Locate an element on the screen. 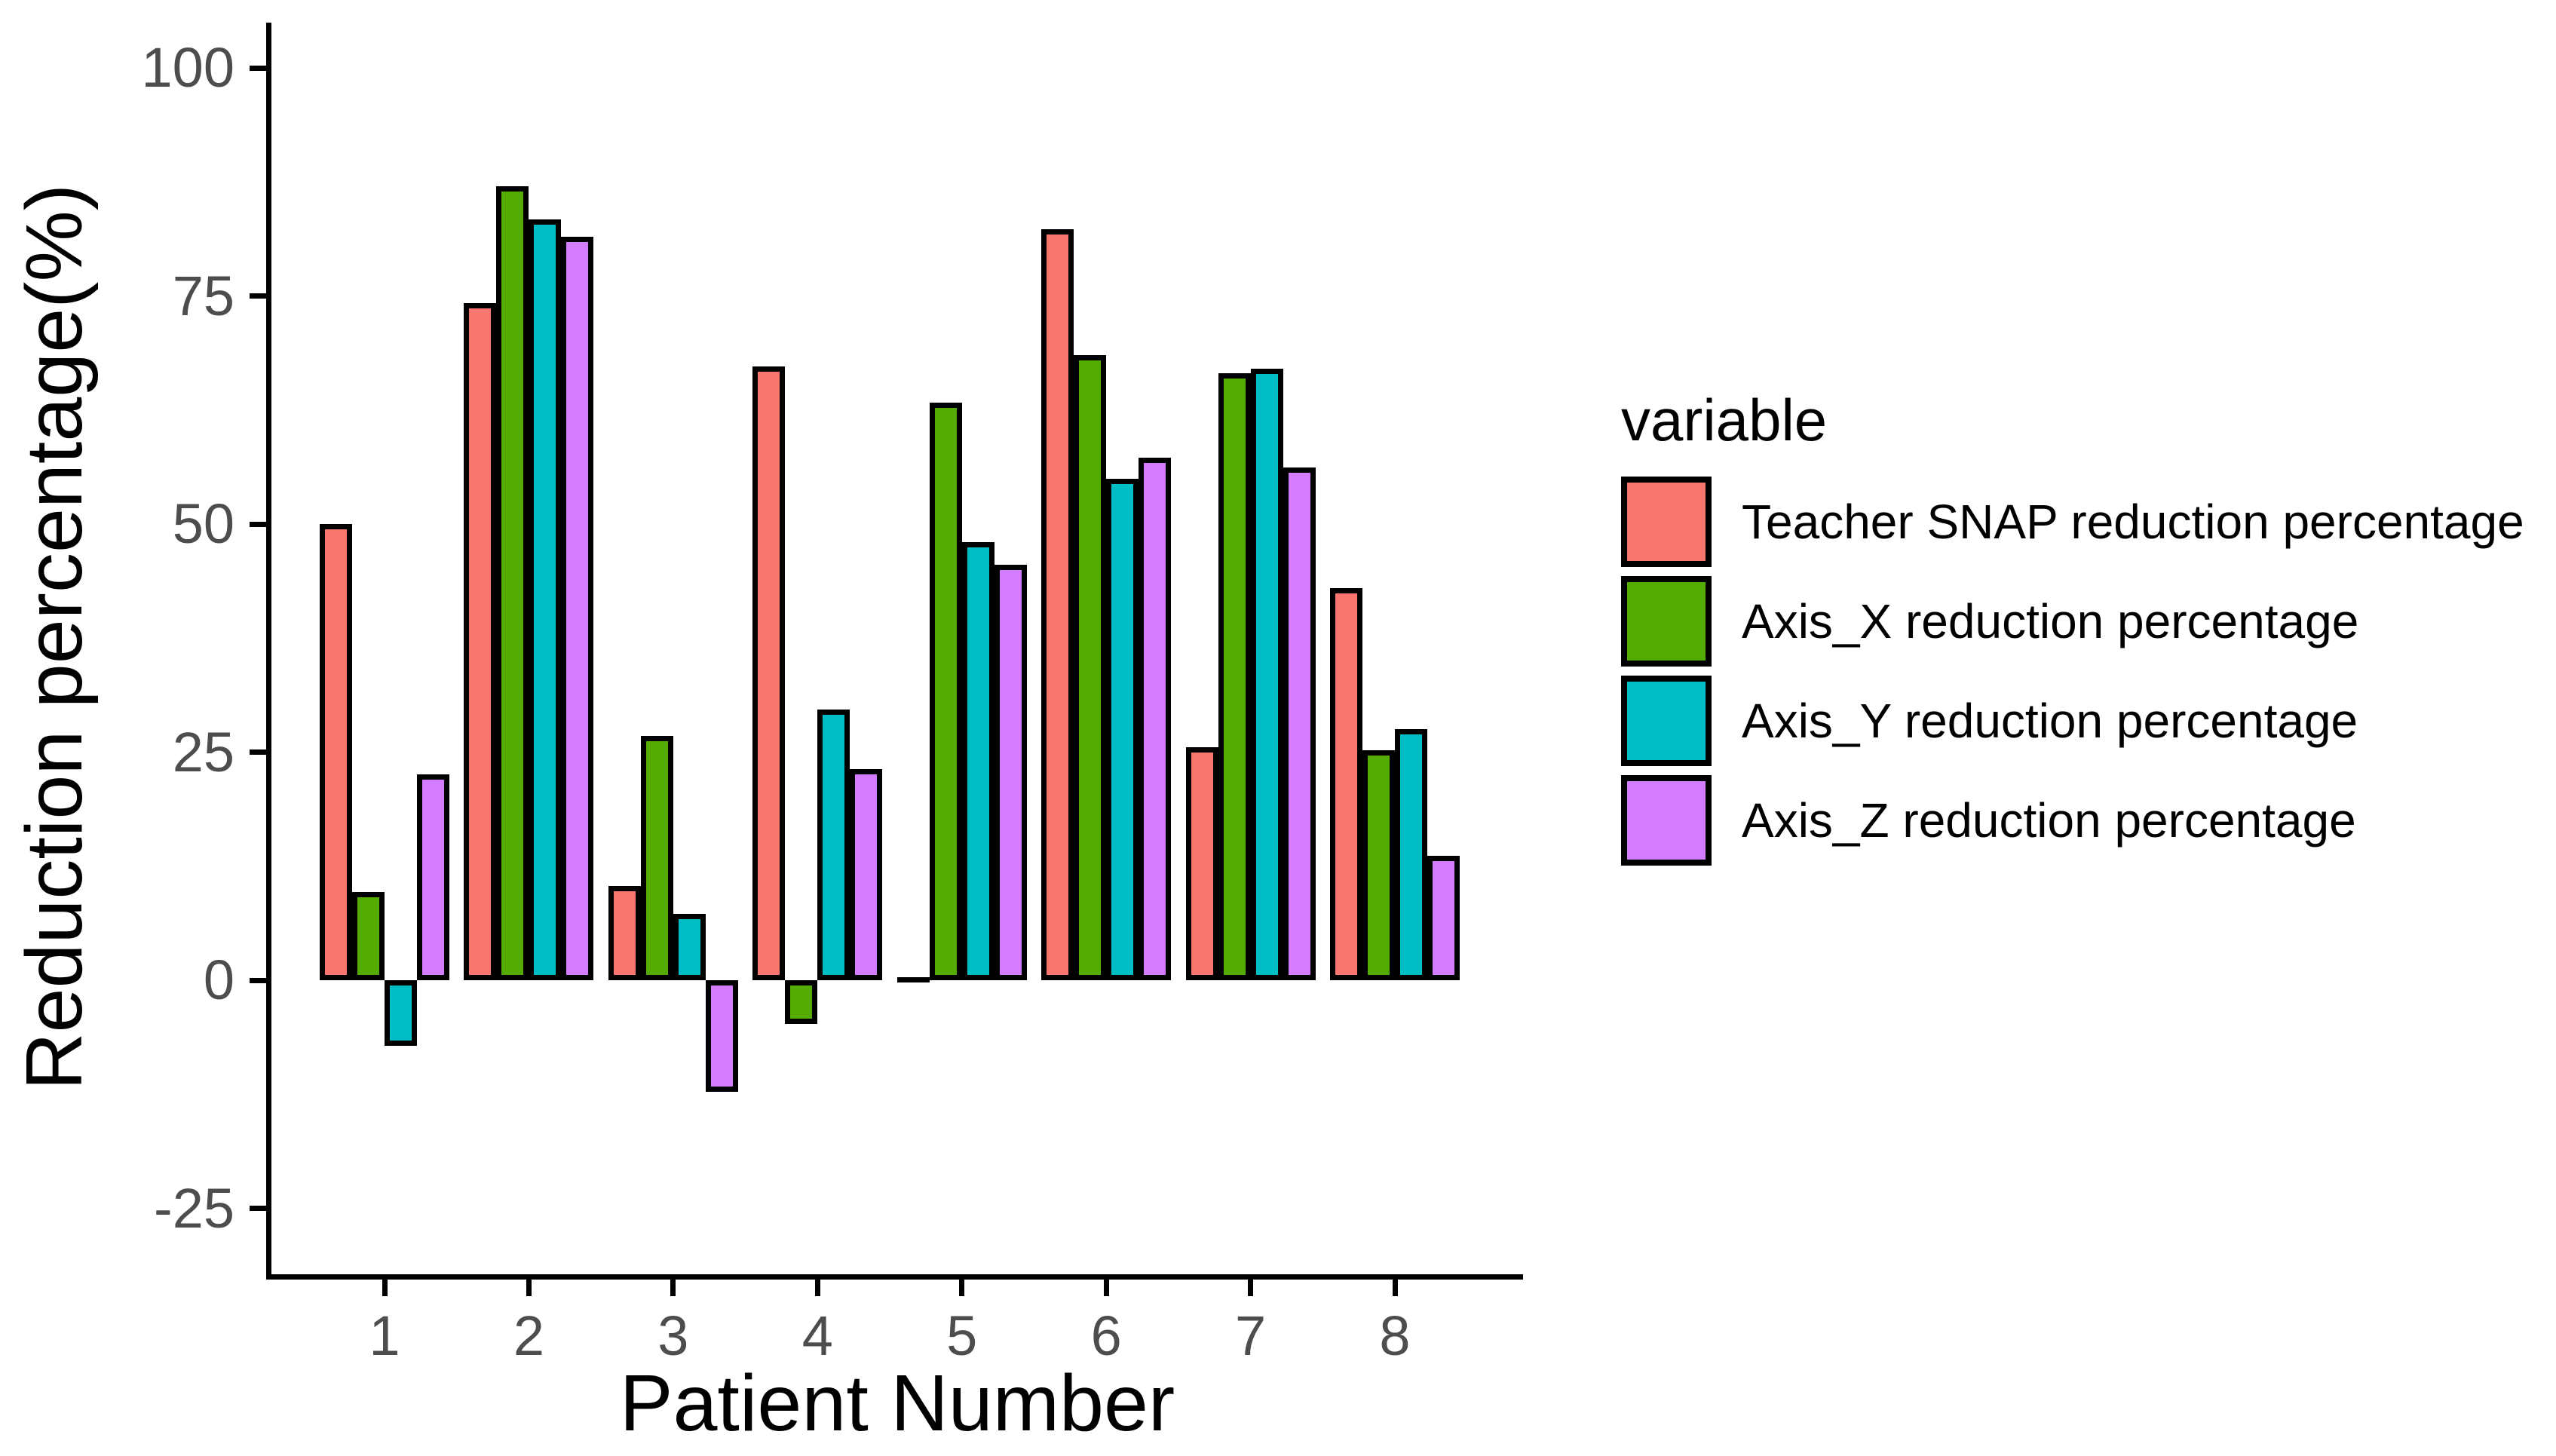  x-tick-label: 8 is located at coordinates (1395, 1335).